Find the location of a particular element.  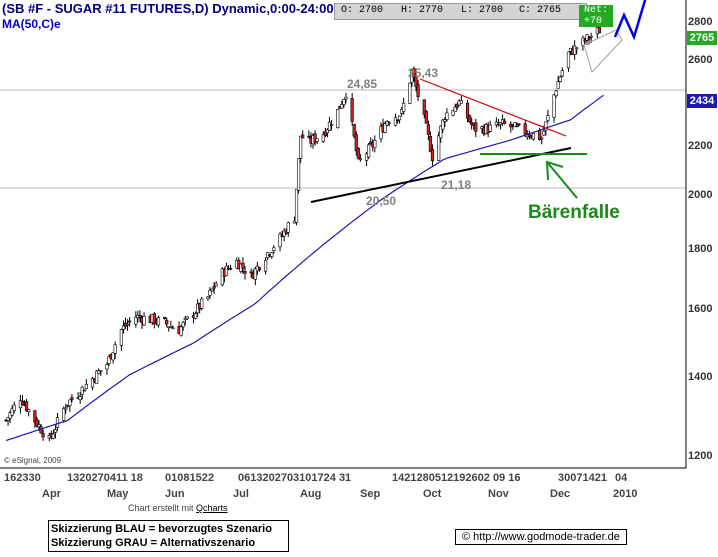

x-month-nov: Nov is located at coordinates (498, 494).